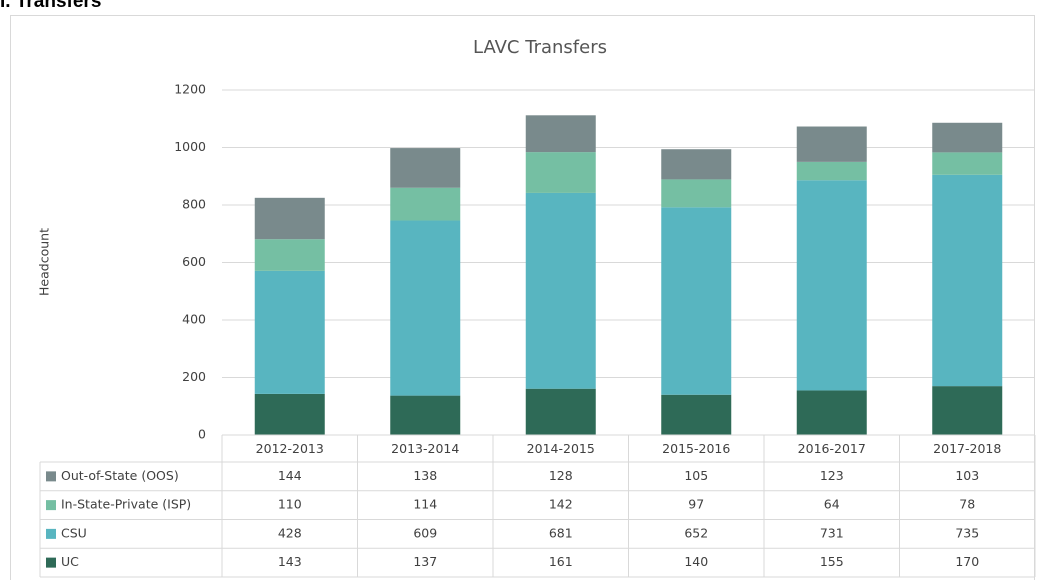 The height and width of the screenshot is (580, 1045). Describe the element at coordinates (290, 475) in the screenshot. I see `table-value: 144` at that location.